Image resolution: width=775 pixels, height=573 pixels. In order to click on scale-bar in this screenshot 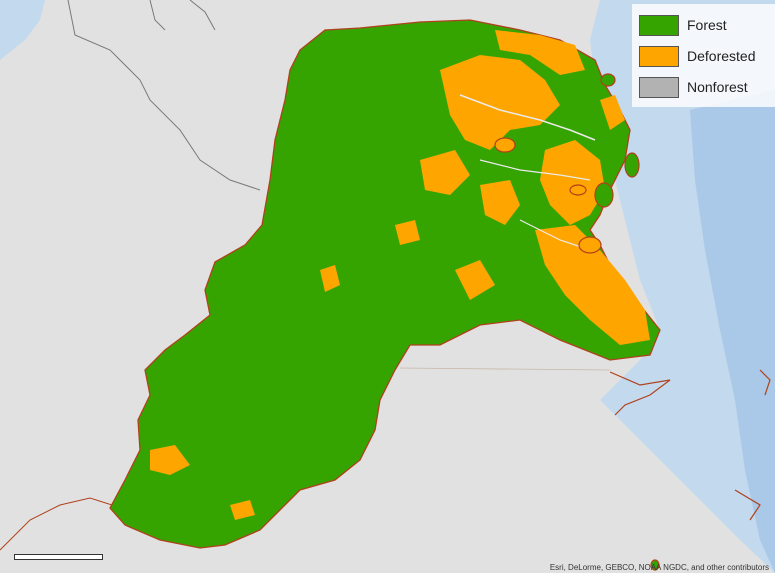, I will do `click(58, 557)`.